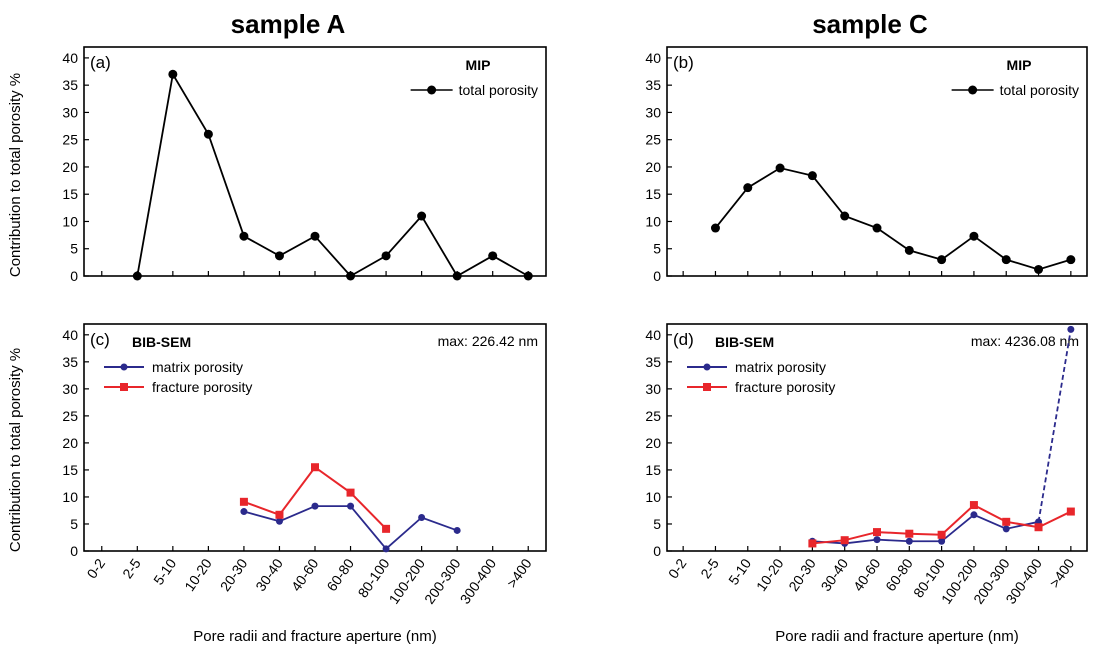 This screenshot has height=652, width=1102. What do you see at coordinates (1054, 425) in the screenshot?
I see `series-line-dashed` at bounding box center [1054, 425].